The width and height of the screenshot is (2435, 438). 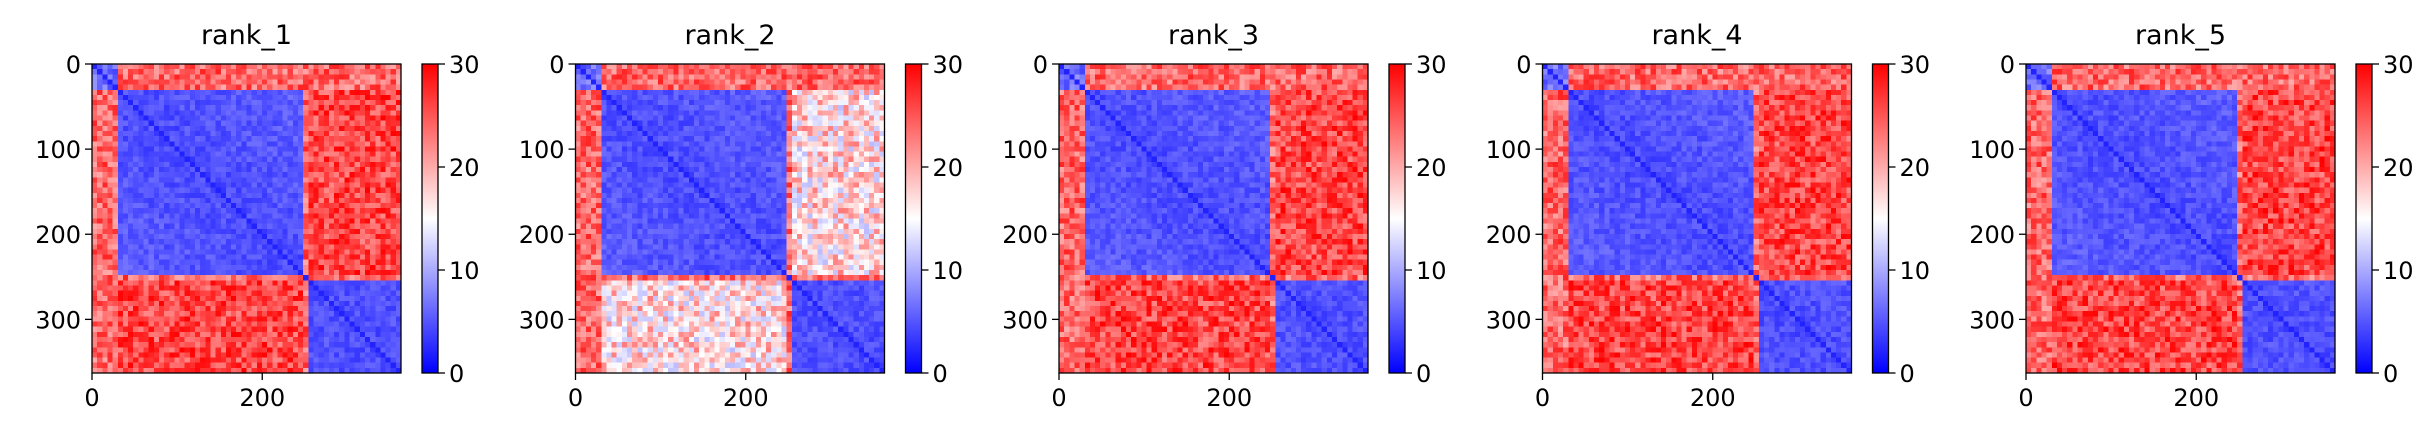 What do you see at coordinates (73, 65) in the screenshot?
I see `y-tick-label: 0` at bounding box center [73, 65].